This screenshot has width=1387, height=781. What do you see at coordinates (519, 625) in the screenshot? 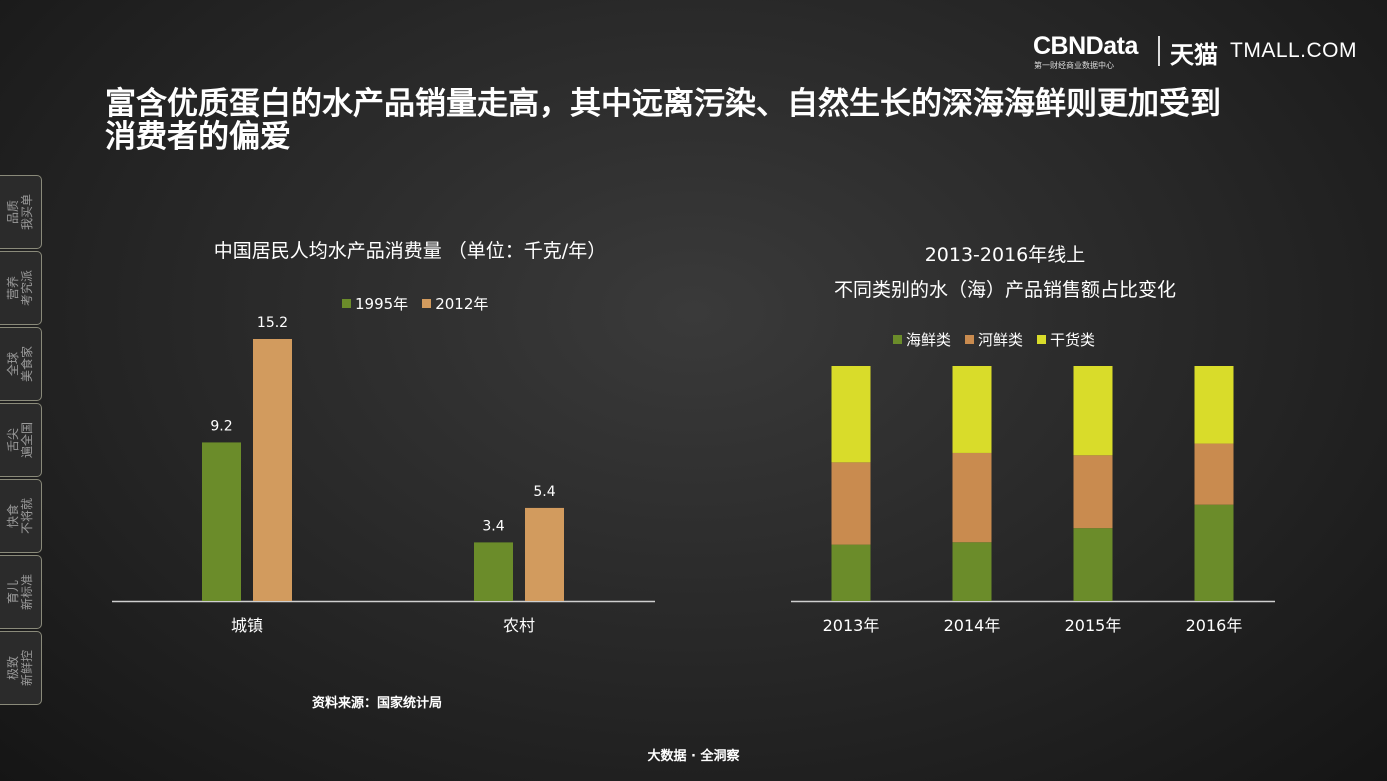
I see `chart1-category-label: 农村` at bounding box center [519, 625].